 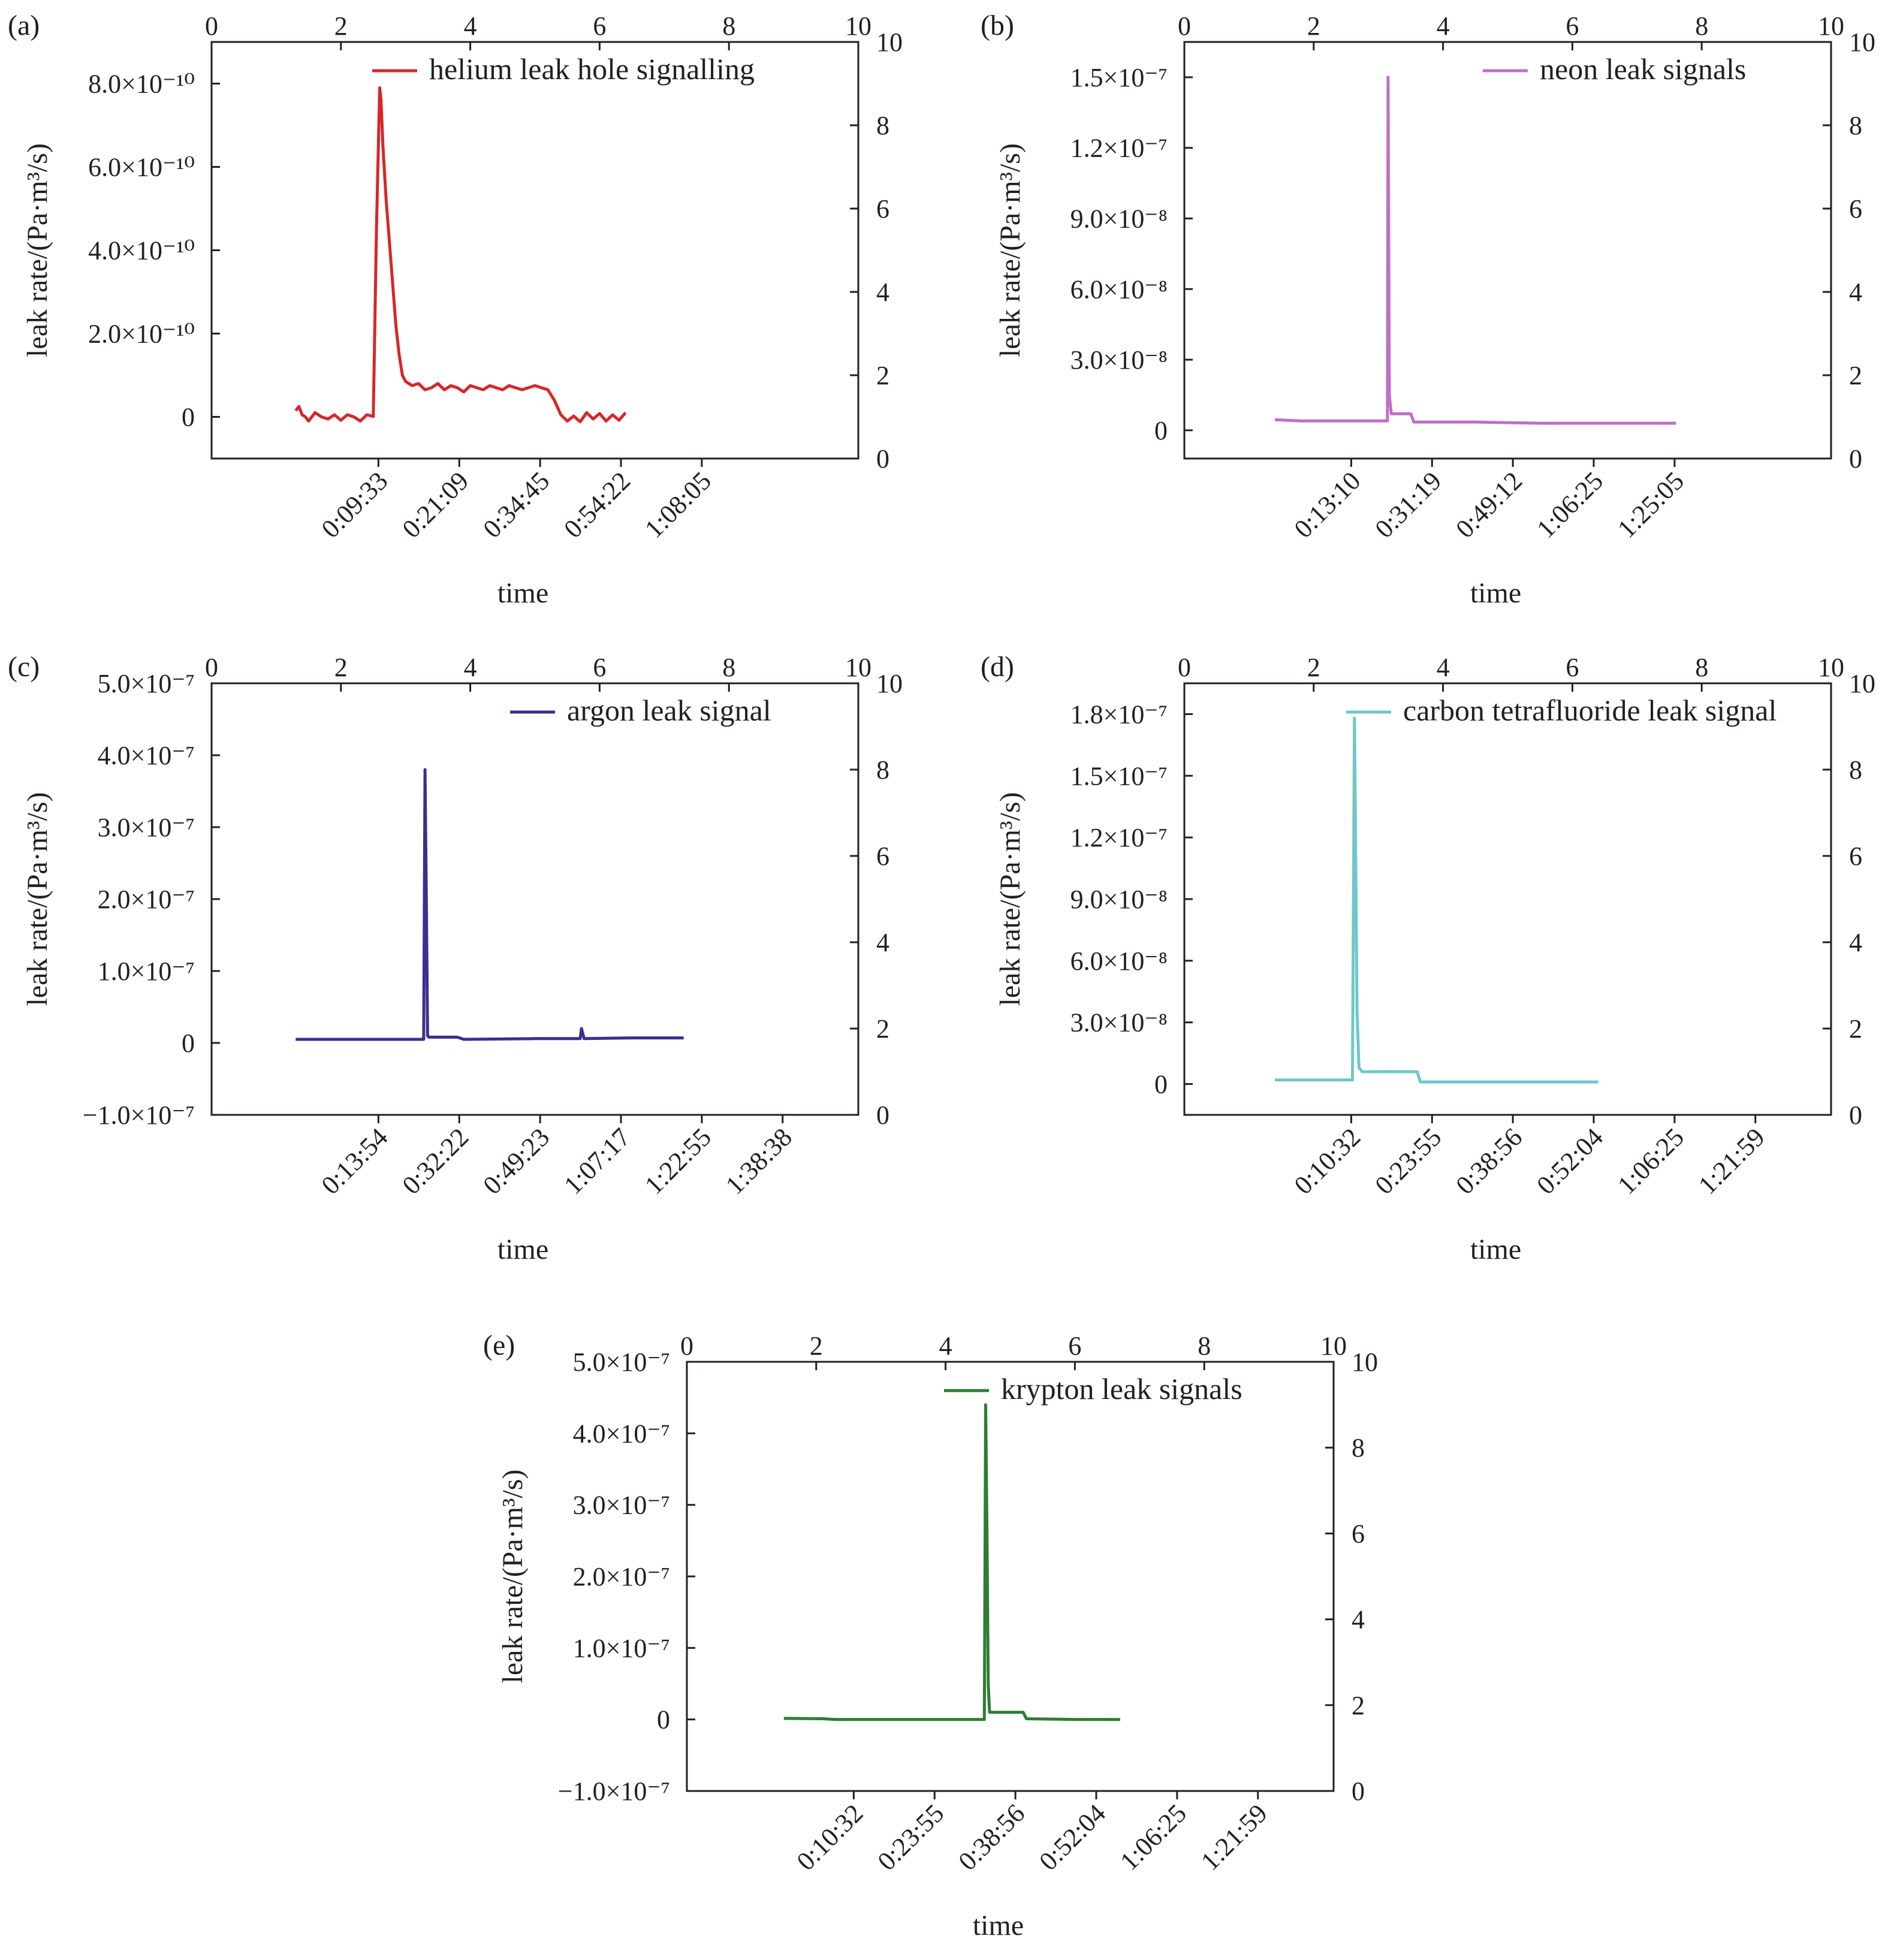 What do you see at coordinates (355, 1161) in the screenshot?
I see `x-tick-label: 0:13:54` at bounding box center [355, 1161].